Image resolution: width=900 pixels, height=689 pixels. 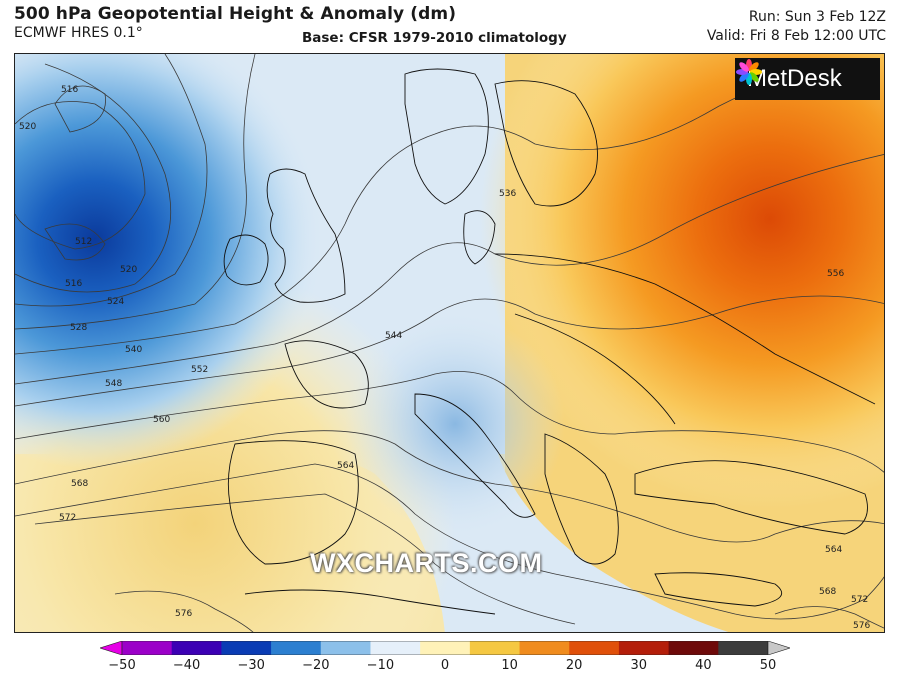 I want to click on colorbar-tick-label: 10, so click(x=509, y=665).